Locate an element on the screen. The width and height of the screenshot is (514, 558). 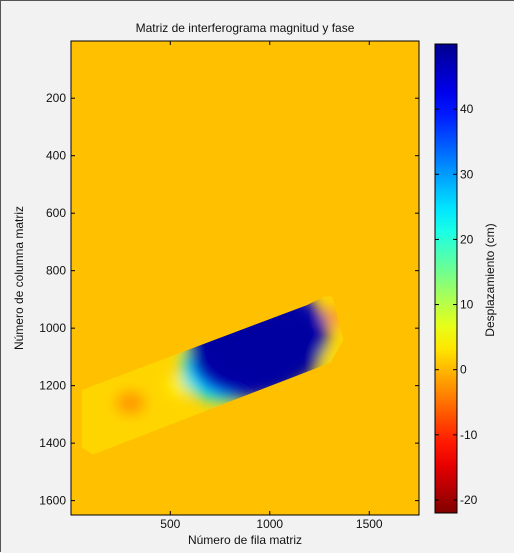
cb-tick-label-5: -10 is located at coordinates (469, 435).